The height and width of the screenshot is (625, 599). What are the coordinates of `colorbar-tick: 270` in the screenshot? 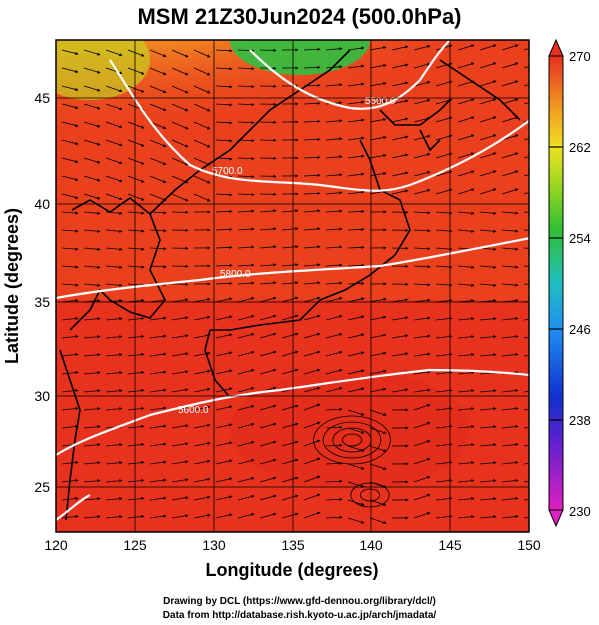 It's located at (580, 56).